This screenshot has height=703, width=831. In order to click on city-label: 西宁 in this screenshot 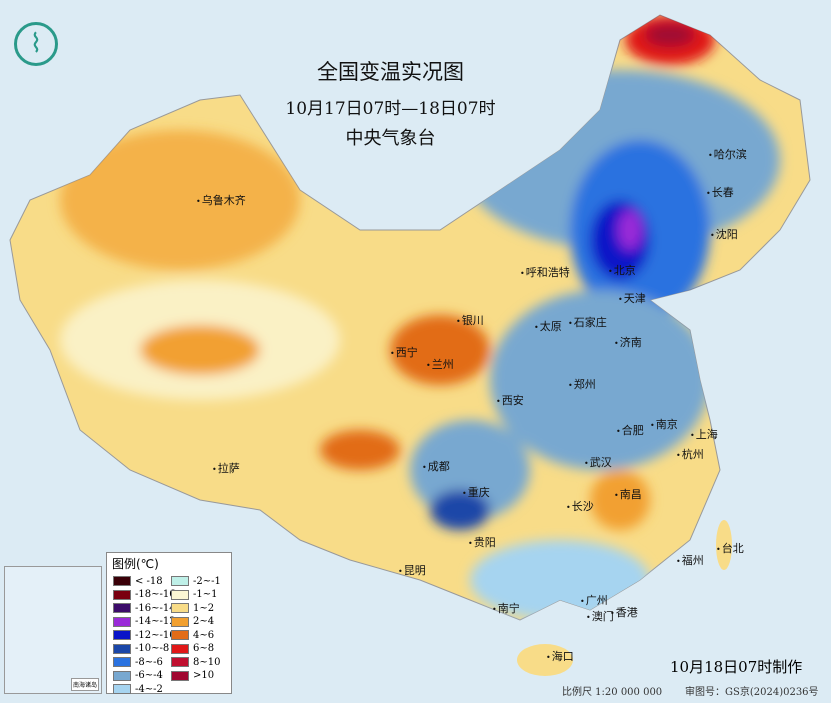, I will do `click(404, 352)`.